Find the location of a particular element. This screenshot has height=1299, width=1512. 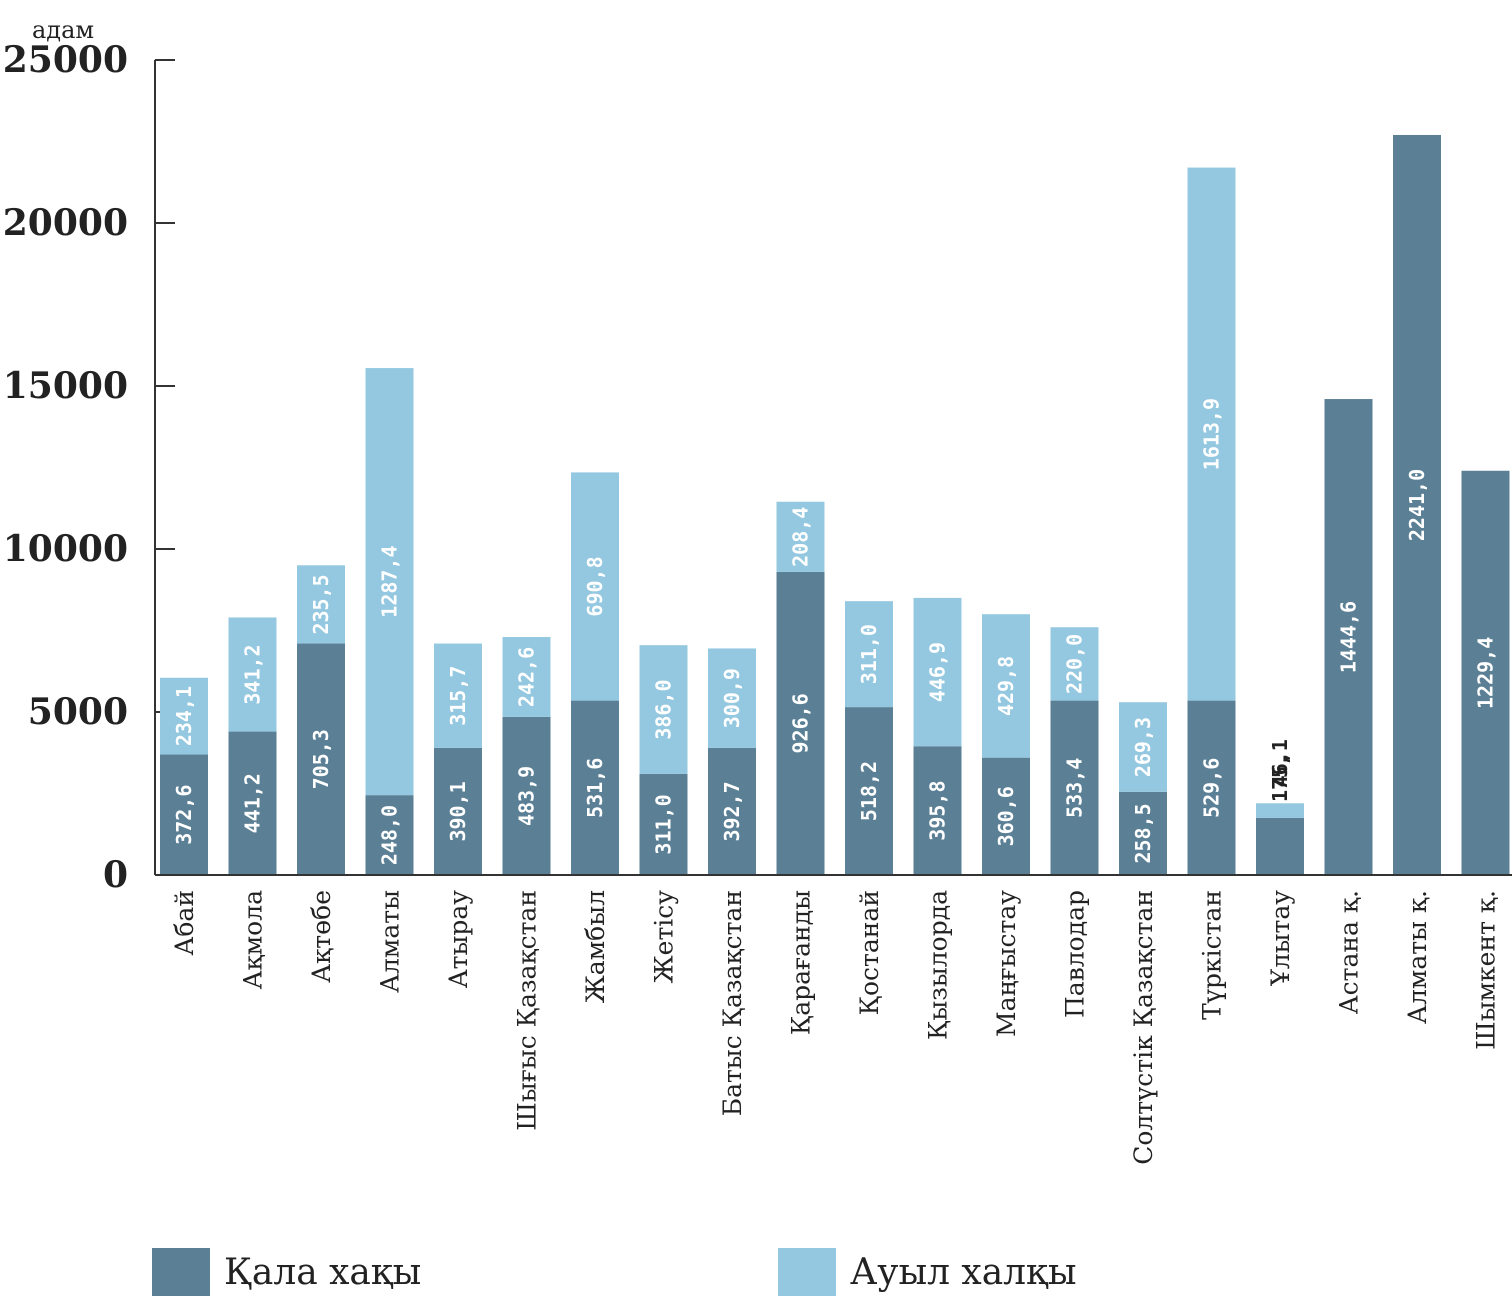

data-label: 315,7 is located at coordinates (458, 696).